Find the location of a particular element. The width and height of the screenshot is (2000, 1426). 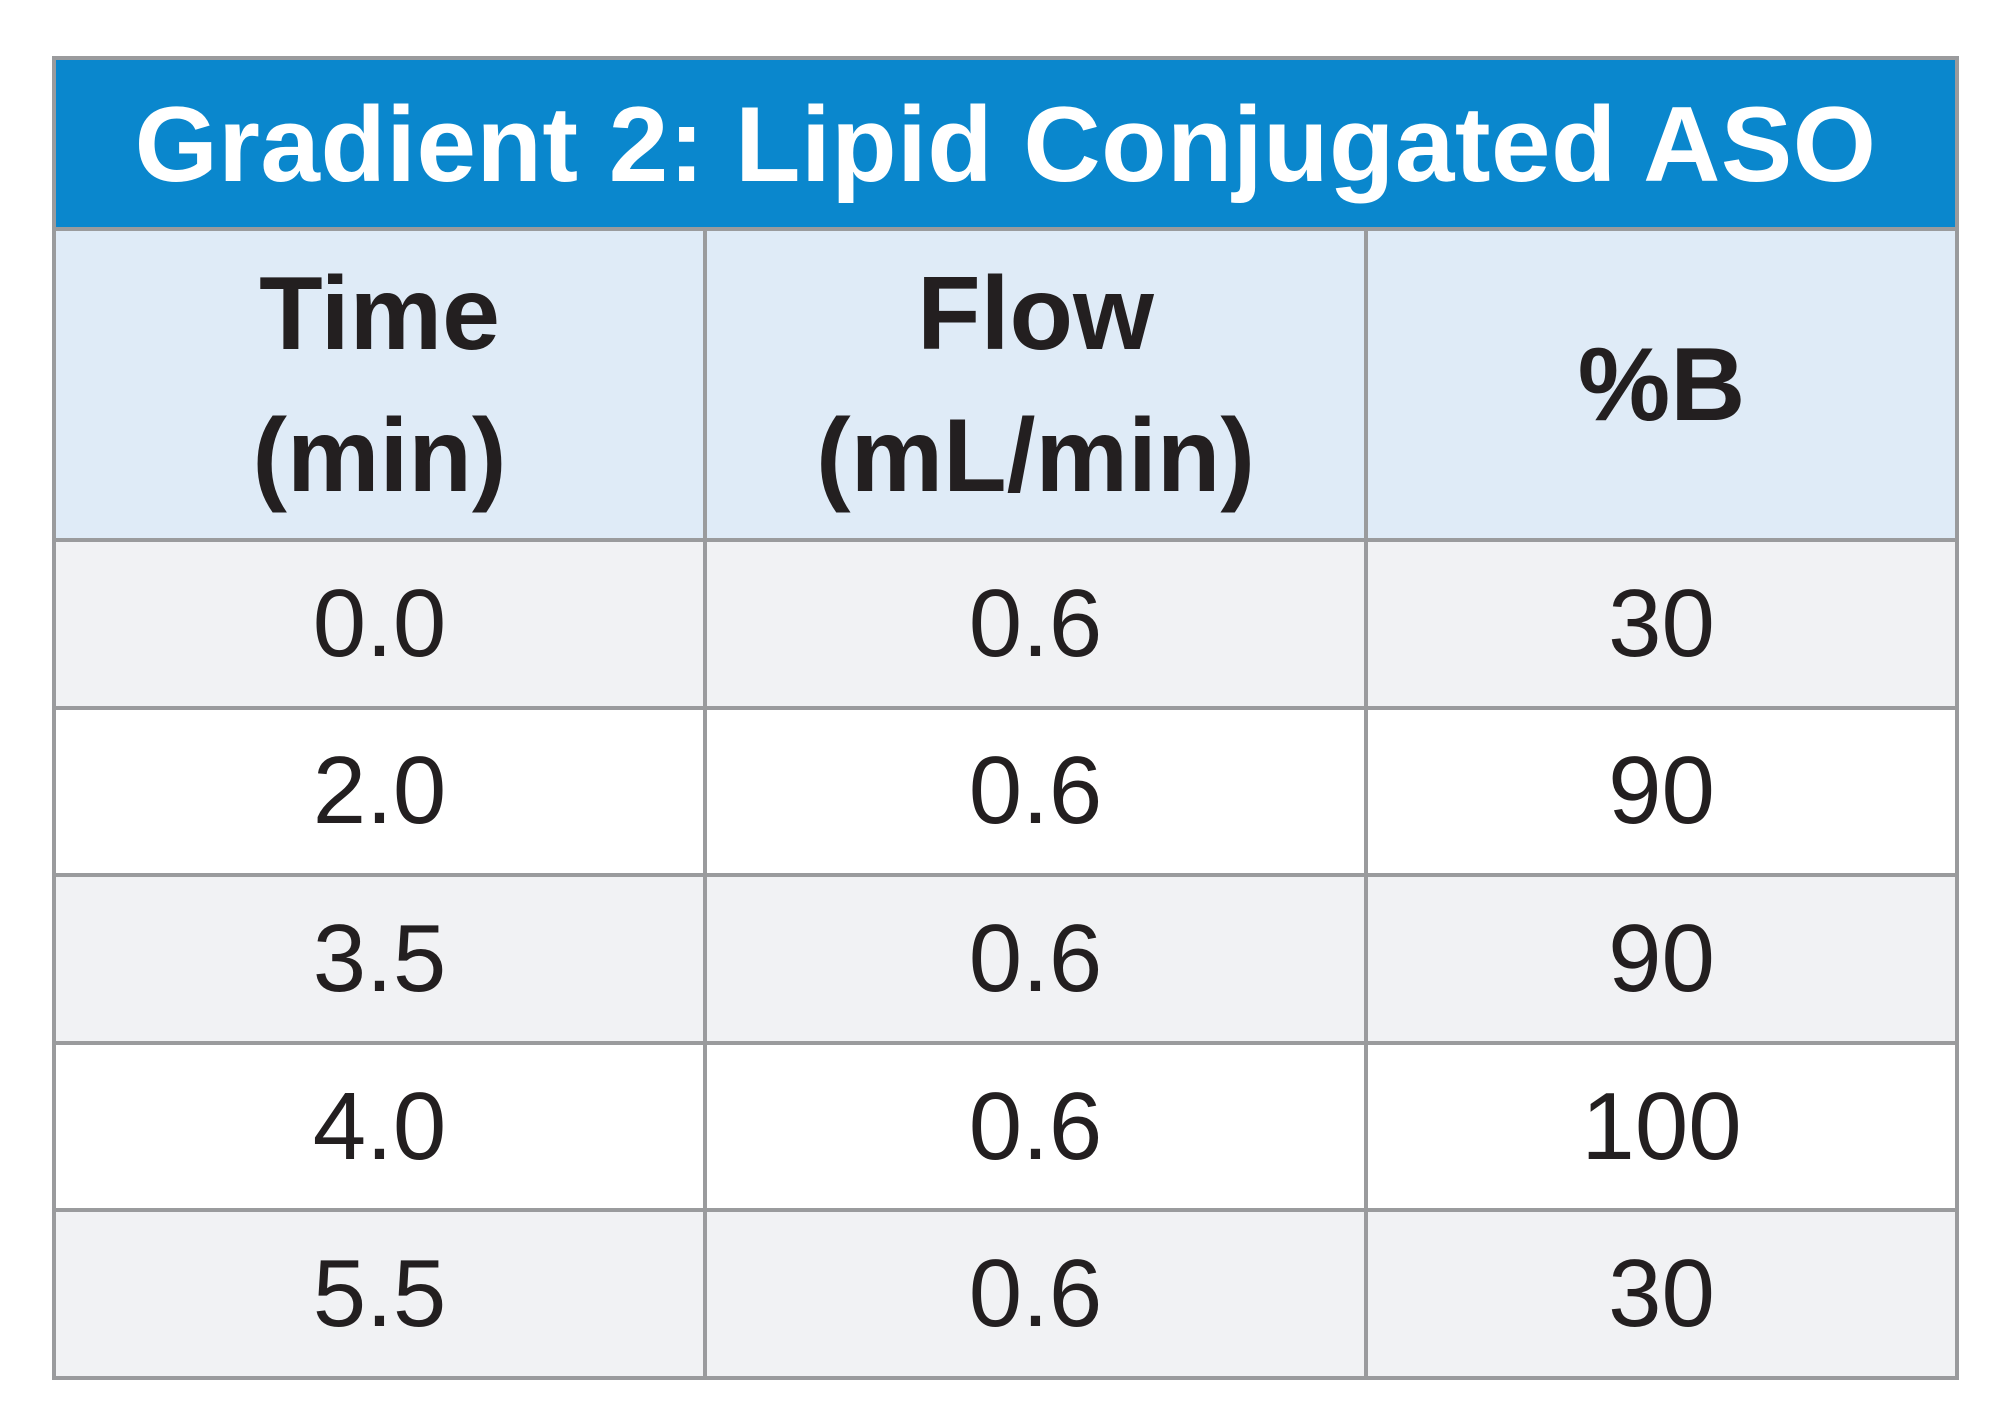

header-flow: Flow (mL/min) is located at coordinates (1036, 385).